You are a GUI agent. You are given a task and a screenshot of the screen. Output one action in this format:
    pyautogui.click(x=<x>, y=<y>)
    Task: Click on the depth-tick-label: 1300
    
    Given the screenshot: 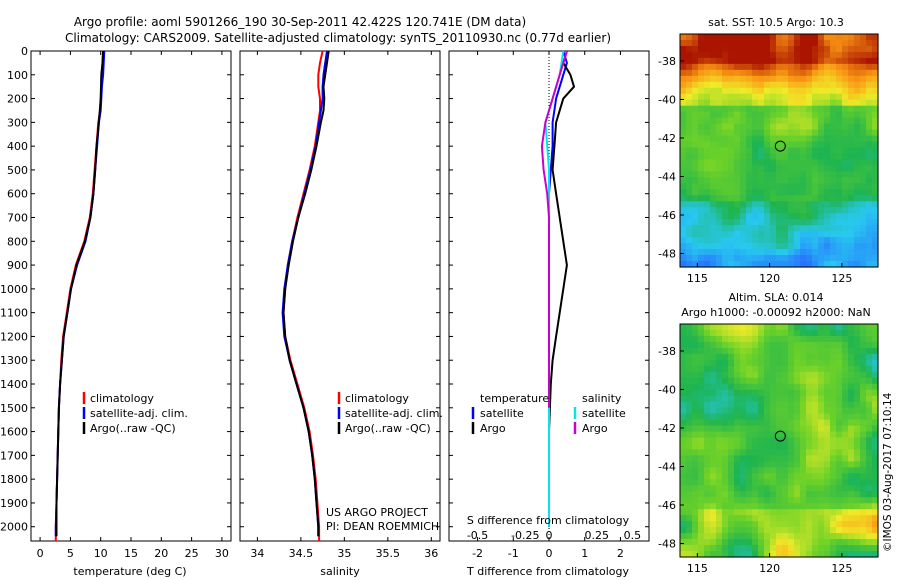 What is the action you would take?
    pyautogui.click(x=14, y=360)
    